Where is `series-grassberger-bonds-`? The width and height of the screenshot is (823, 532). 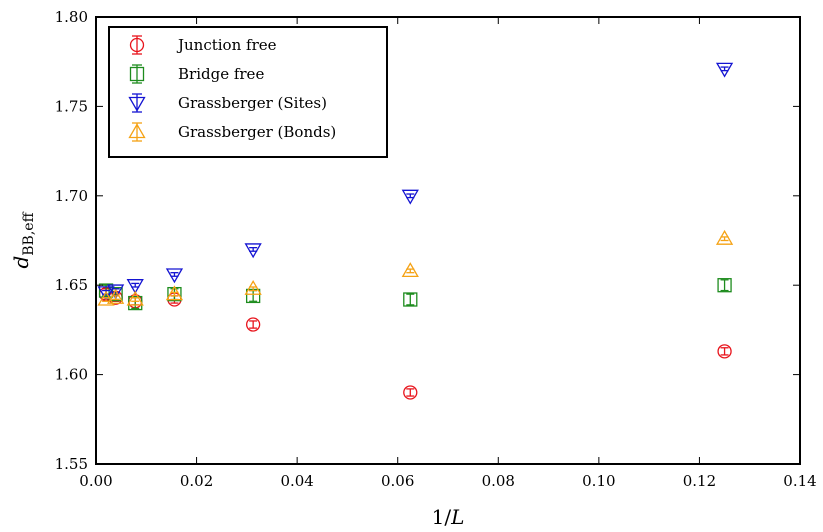
series-grassberger-bonds- is located at coordinates (415, 267).